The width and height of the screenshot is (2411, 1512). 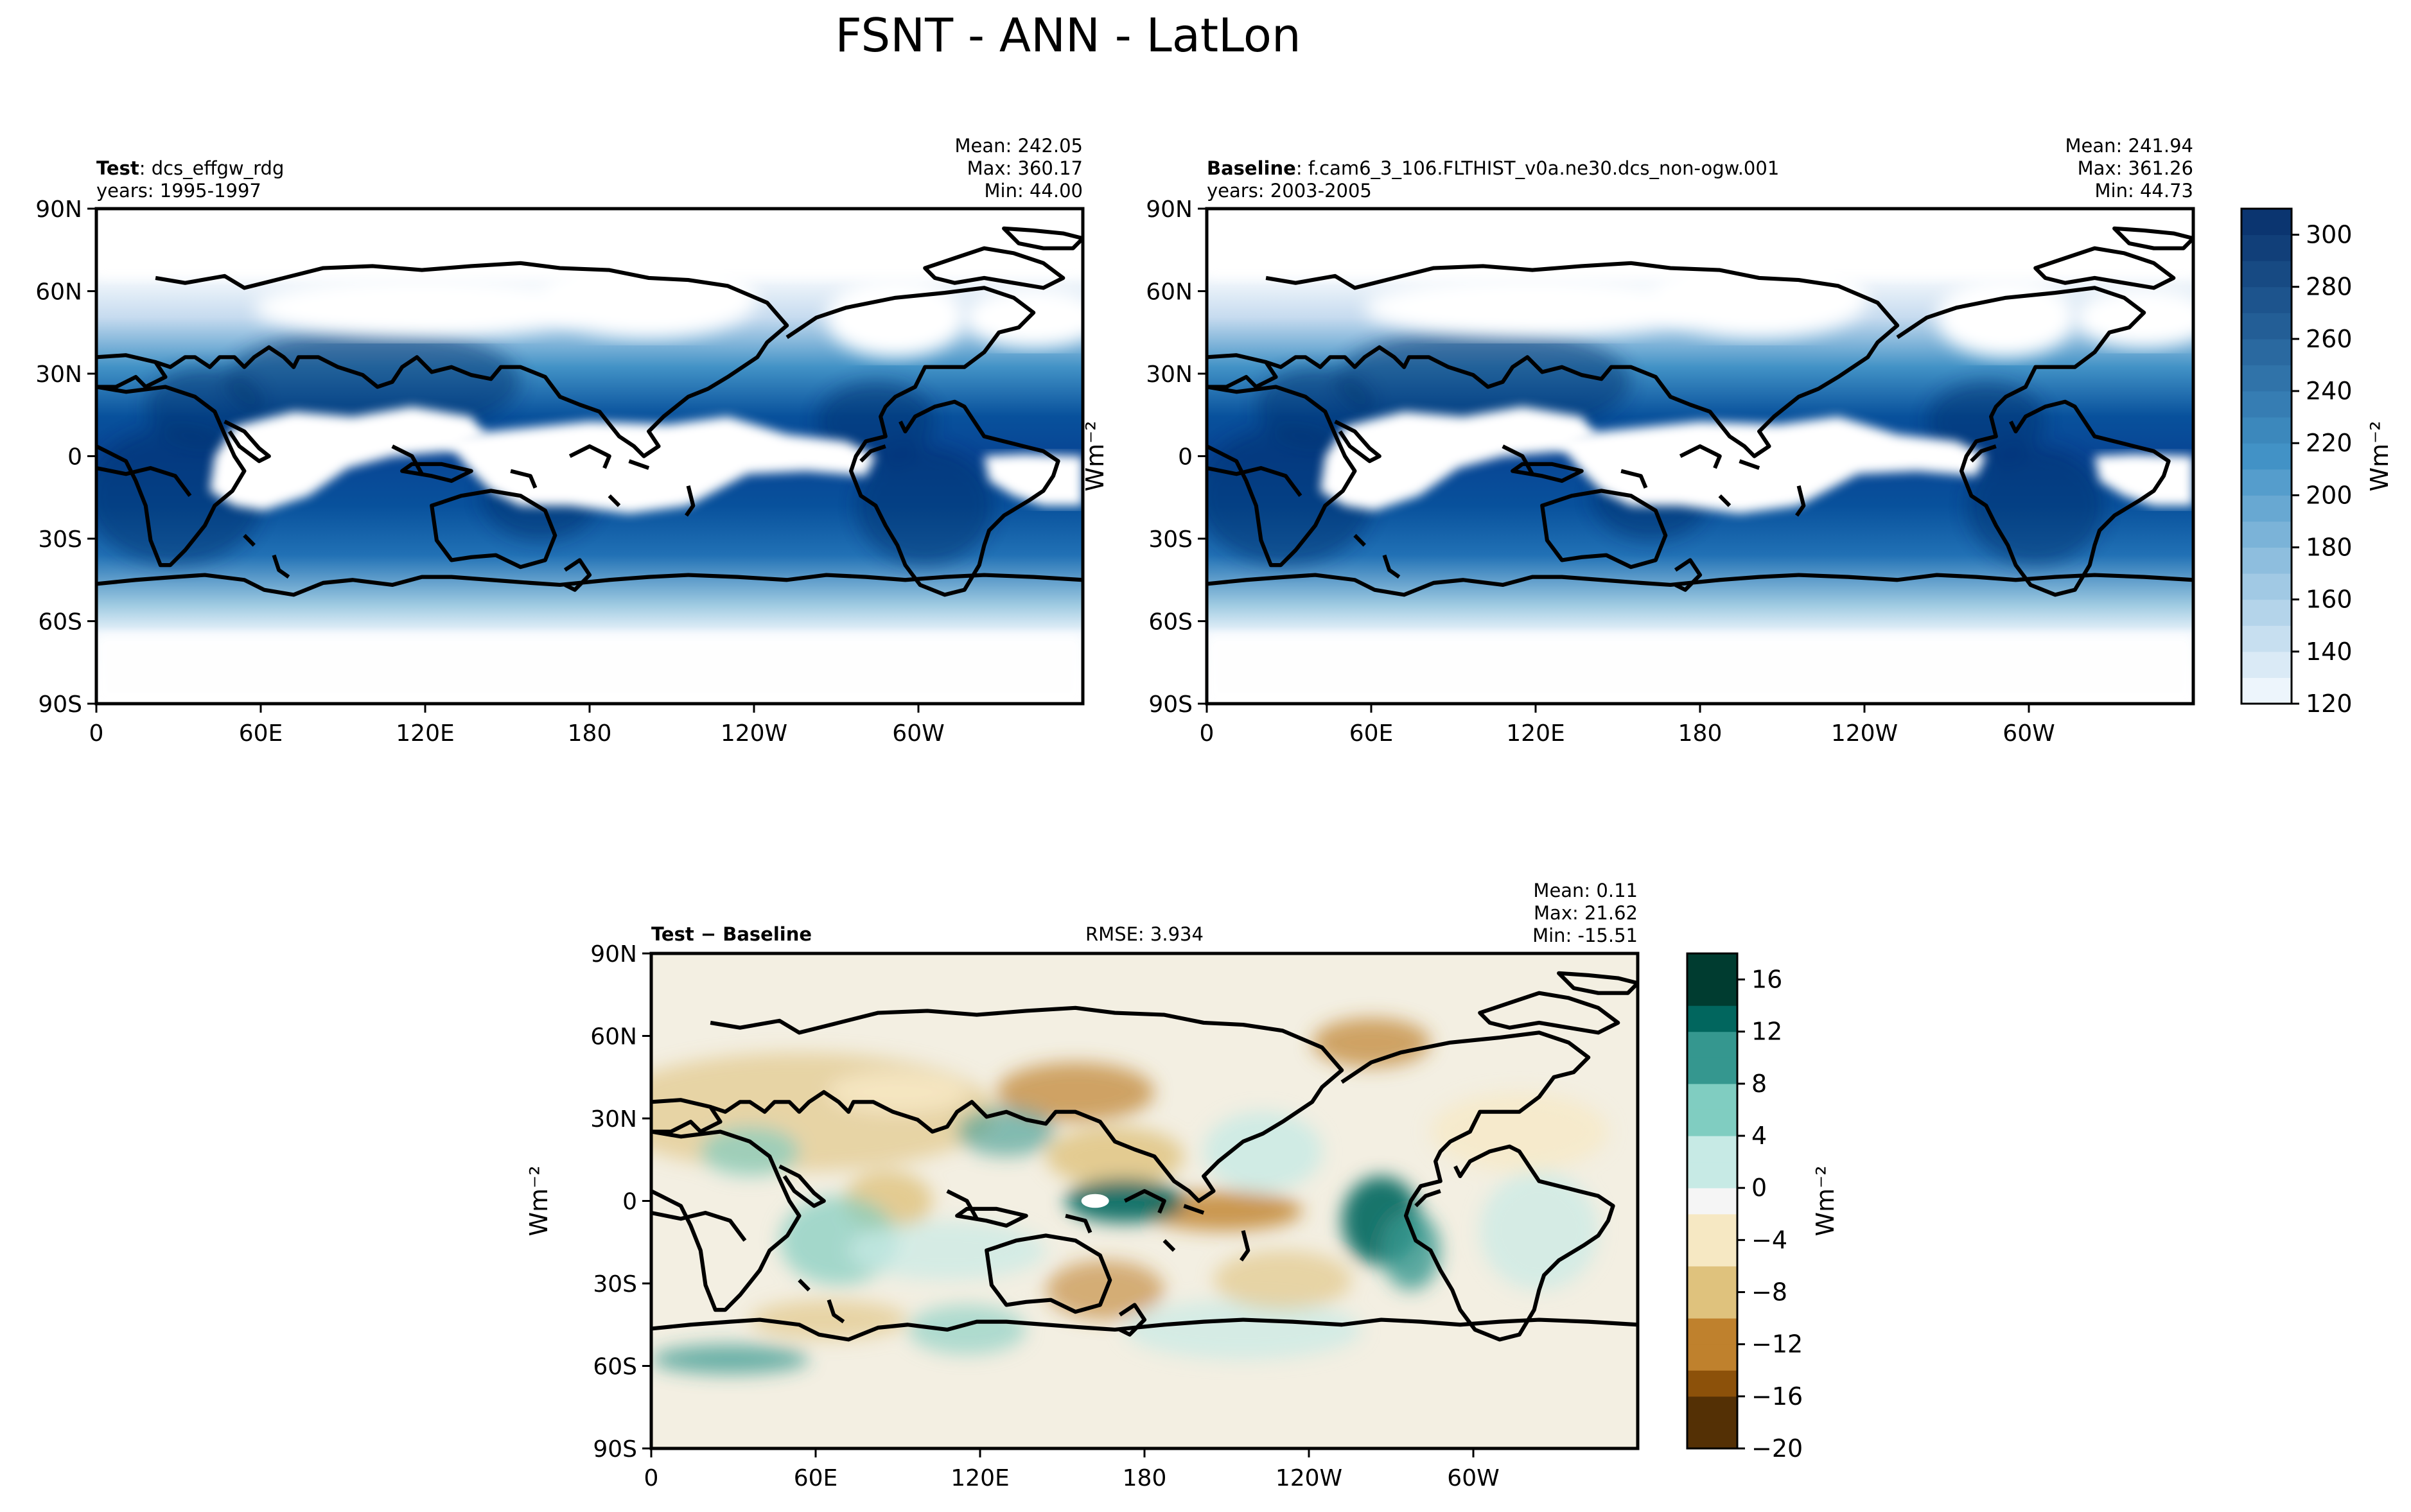 What do you see at coordinates (1700, 456) in the screenshot?
I see `map-field-baseline` at bounding box center [1700, 456].